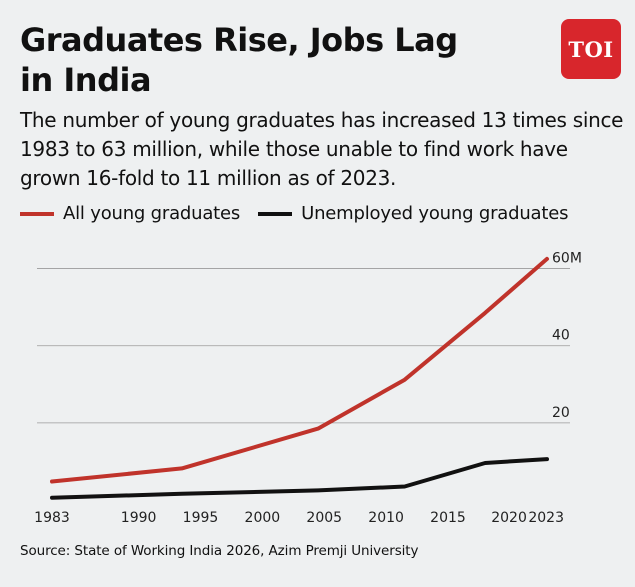 The image size is (635, 587). What do you see at coordinates (275, 213) in the screenshot?
I see `legend-swatch-unemployed` at bounding box center [275, 213].